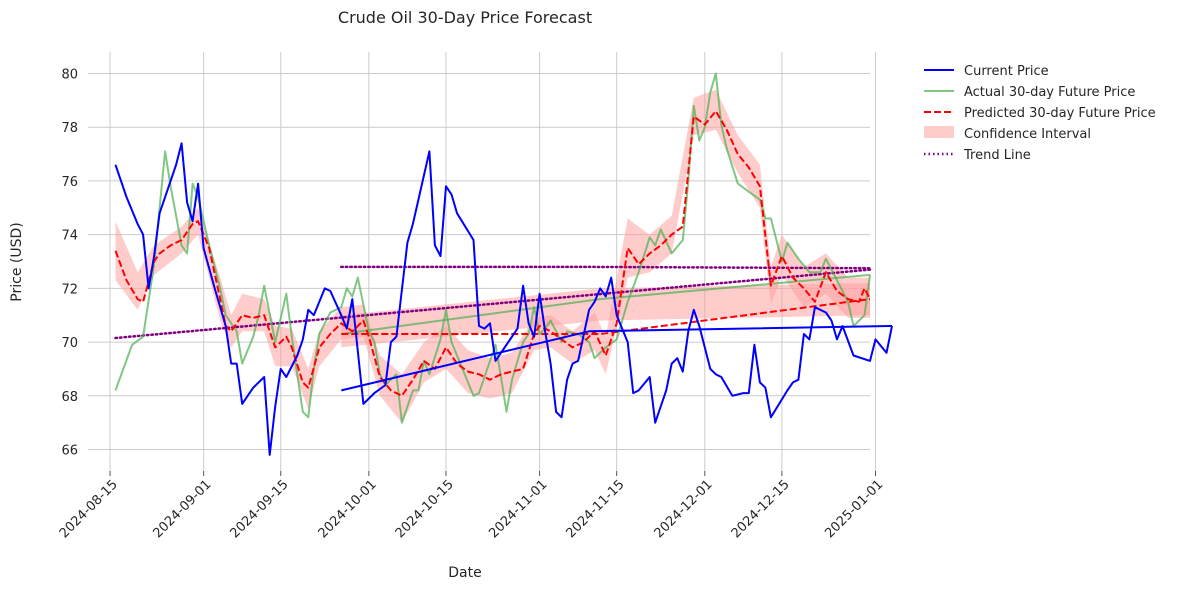  I want to click on legend-label-confidence-interval: Confidence Interval, so click(1027, 134).